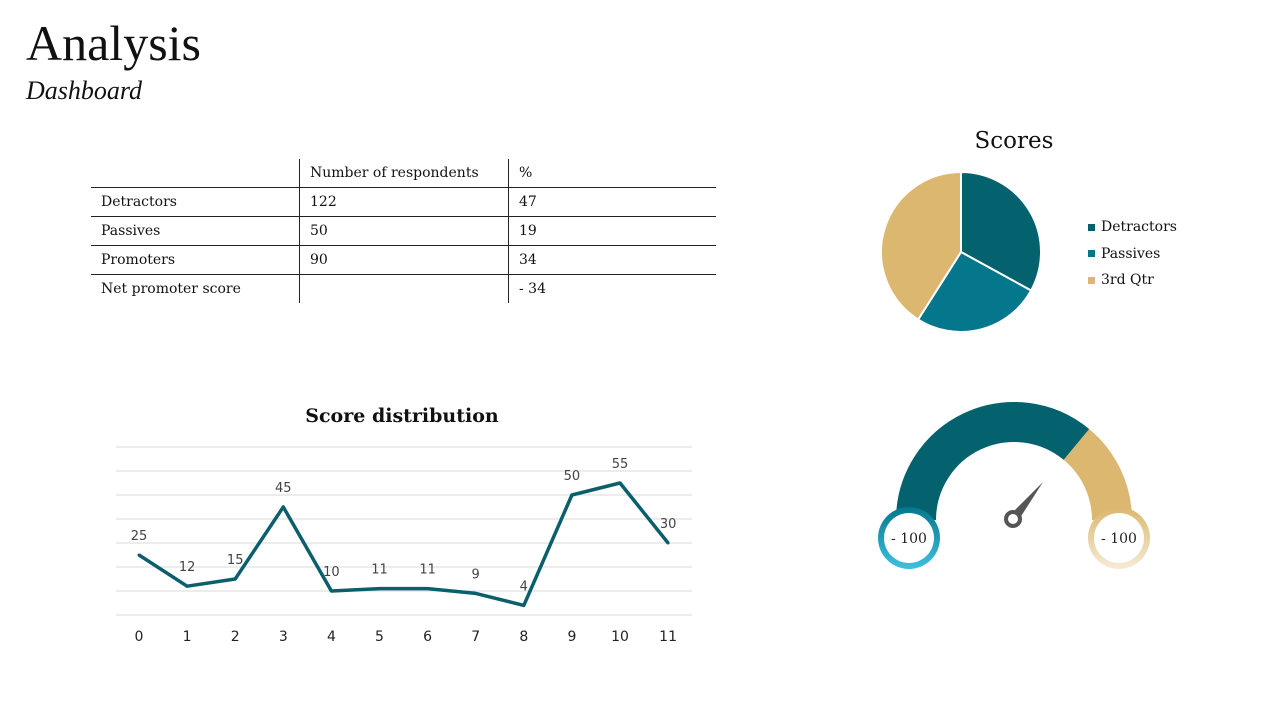  I want to click on row-percent: 19, so click(612, 231).